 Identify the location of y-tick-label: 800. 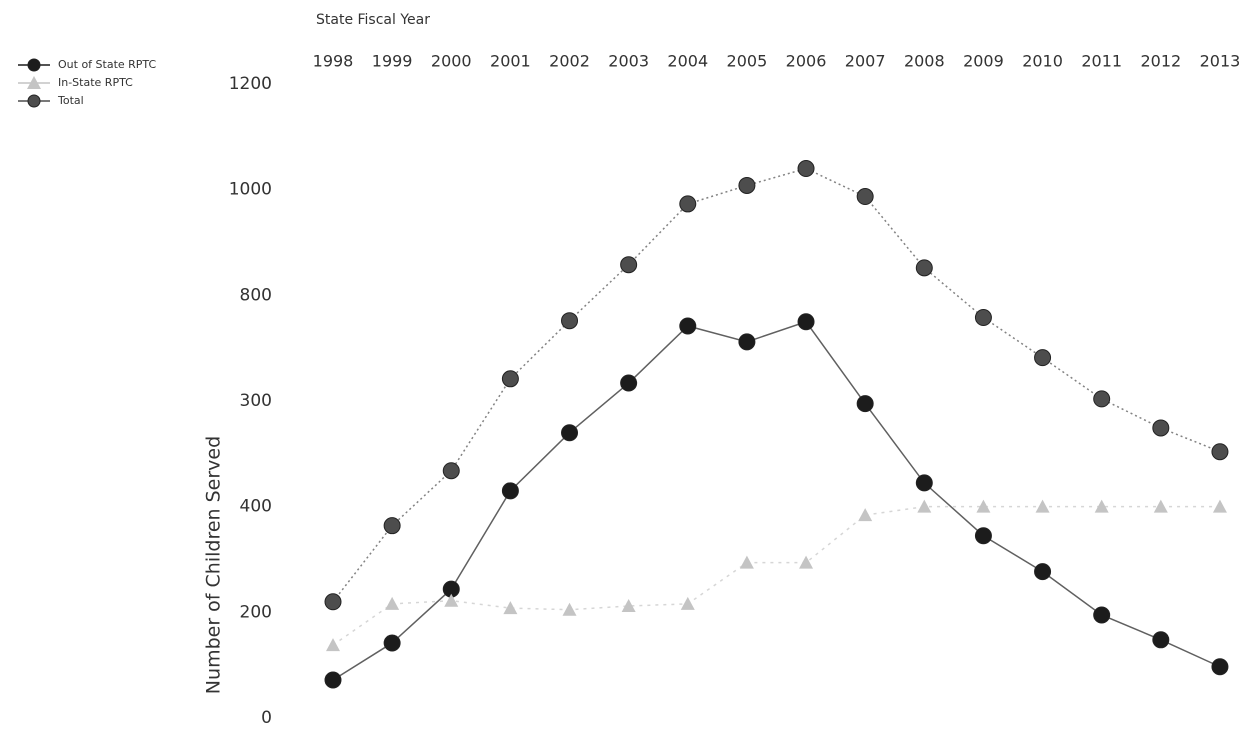
(256, 295).